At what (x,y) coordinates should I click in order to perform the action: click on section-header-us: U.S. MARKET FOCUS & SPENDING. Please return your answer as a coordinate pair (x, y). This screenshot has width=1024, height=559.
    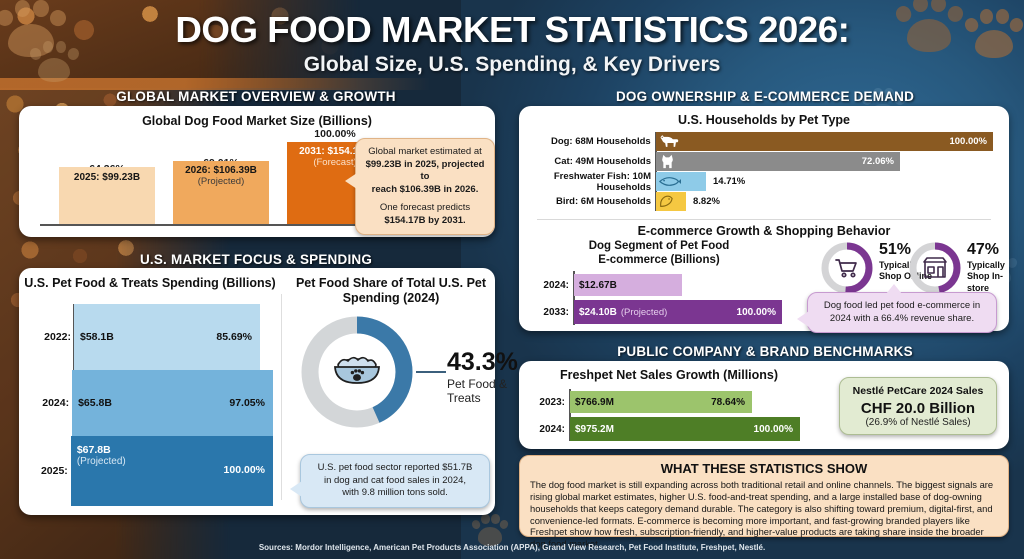
    Looking at the image, I should click on (256, 259).